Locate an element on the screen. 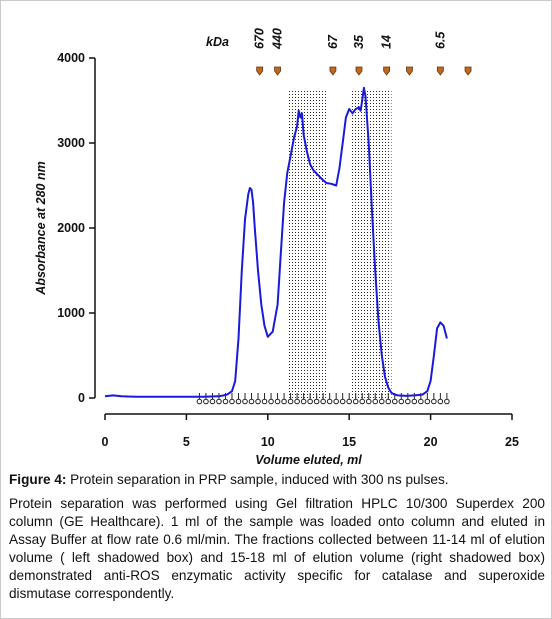 The width and height of the screenshot is (552, 619). y-tick-label: 1000 is located at coordinates (71, 313).